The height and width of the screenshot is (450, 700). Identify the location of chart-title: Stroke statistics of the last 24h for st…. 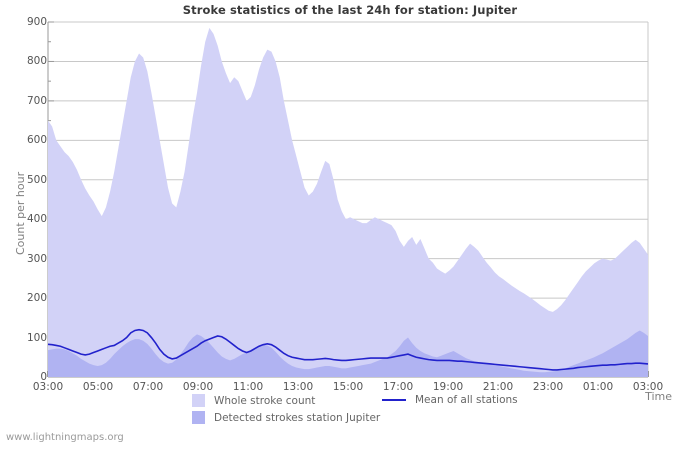
(350, 10).